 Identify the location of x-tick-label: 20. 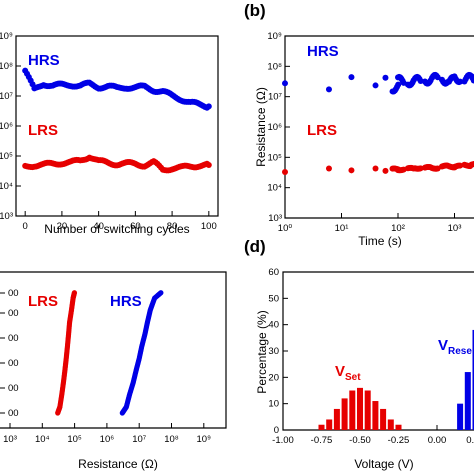
(62, 226).